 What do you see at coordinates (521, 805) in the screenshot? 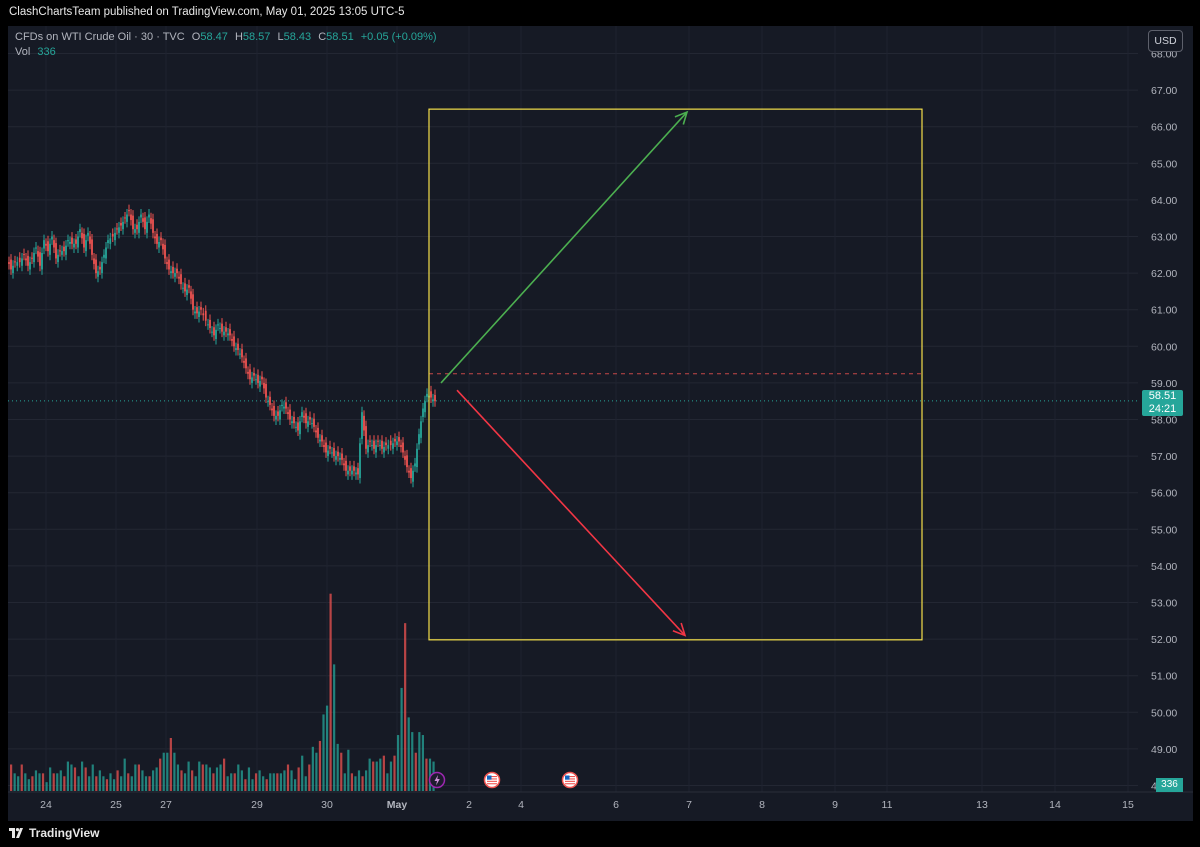
I see `time-tick-label: 4` at bounding box center [521, 805].